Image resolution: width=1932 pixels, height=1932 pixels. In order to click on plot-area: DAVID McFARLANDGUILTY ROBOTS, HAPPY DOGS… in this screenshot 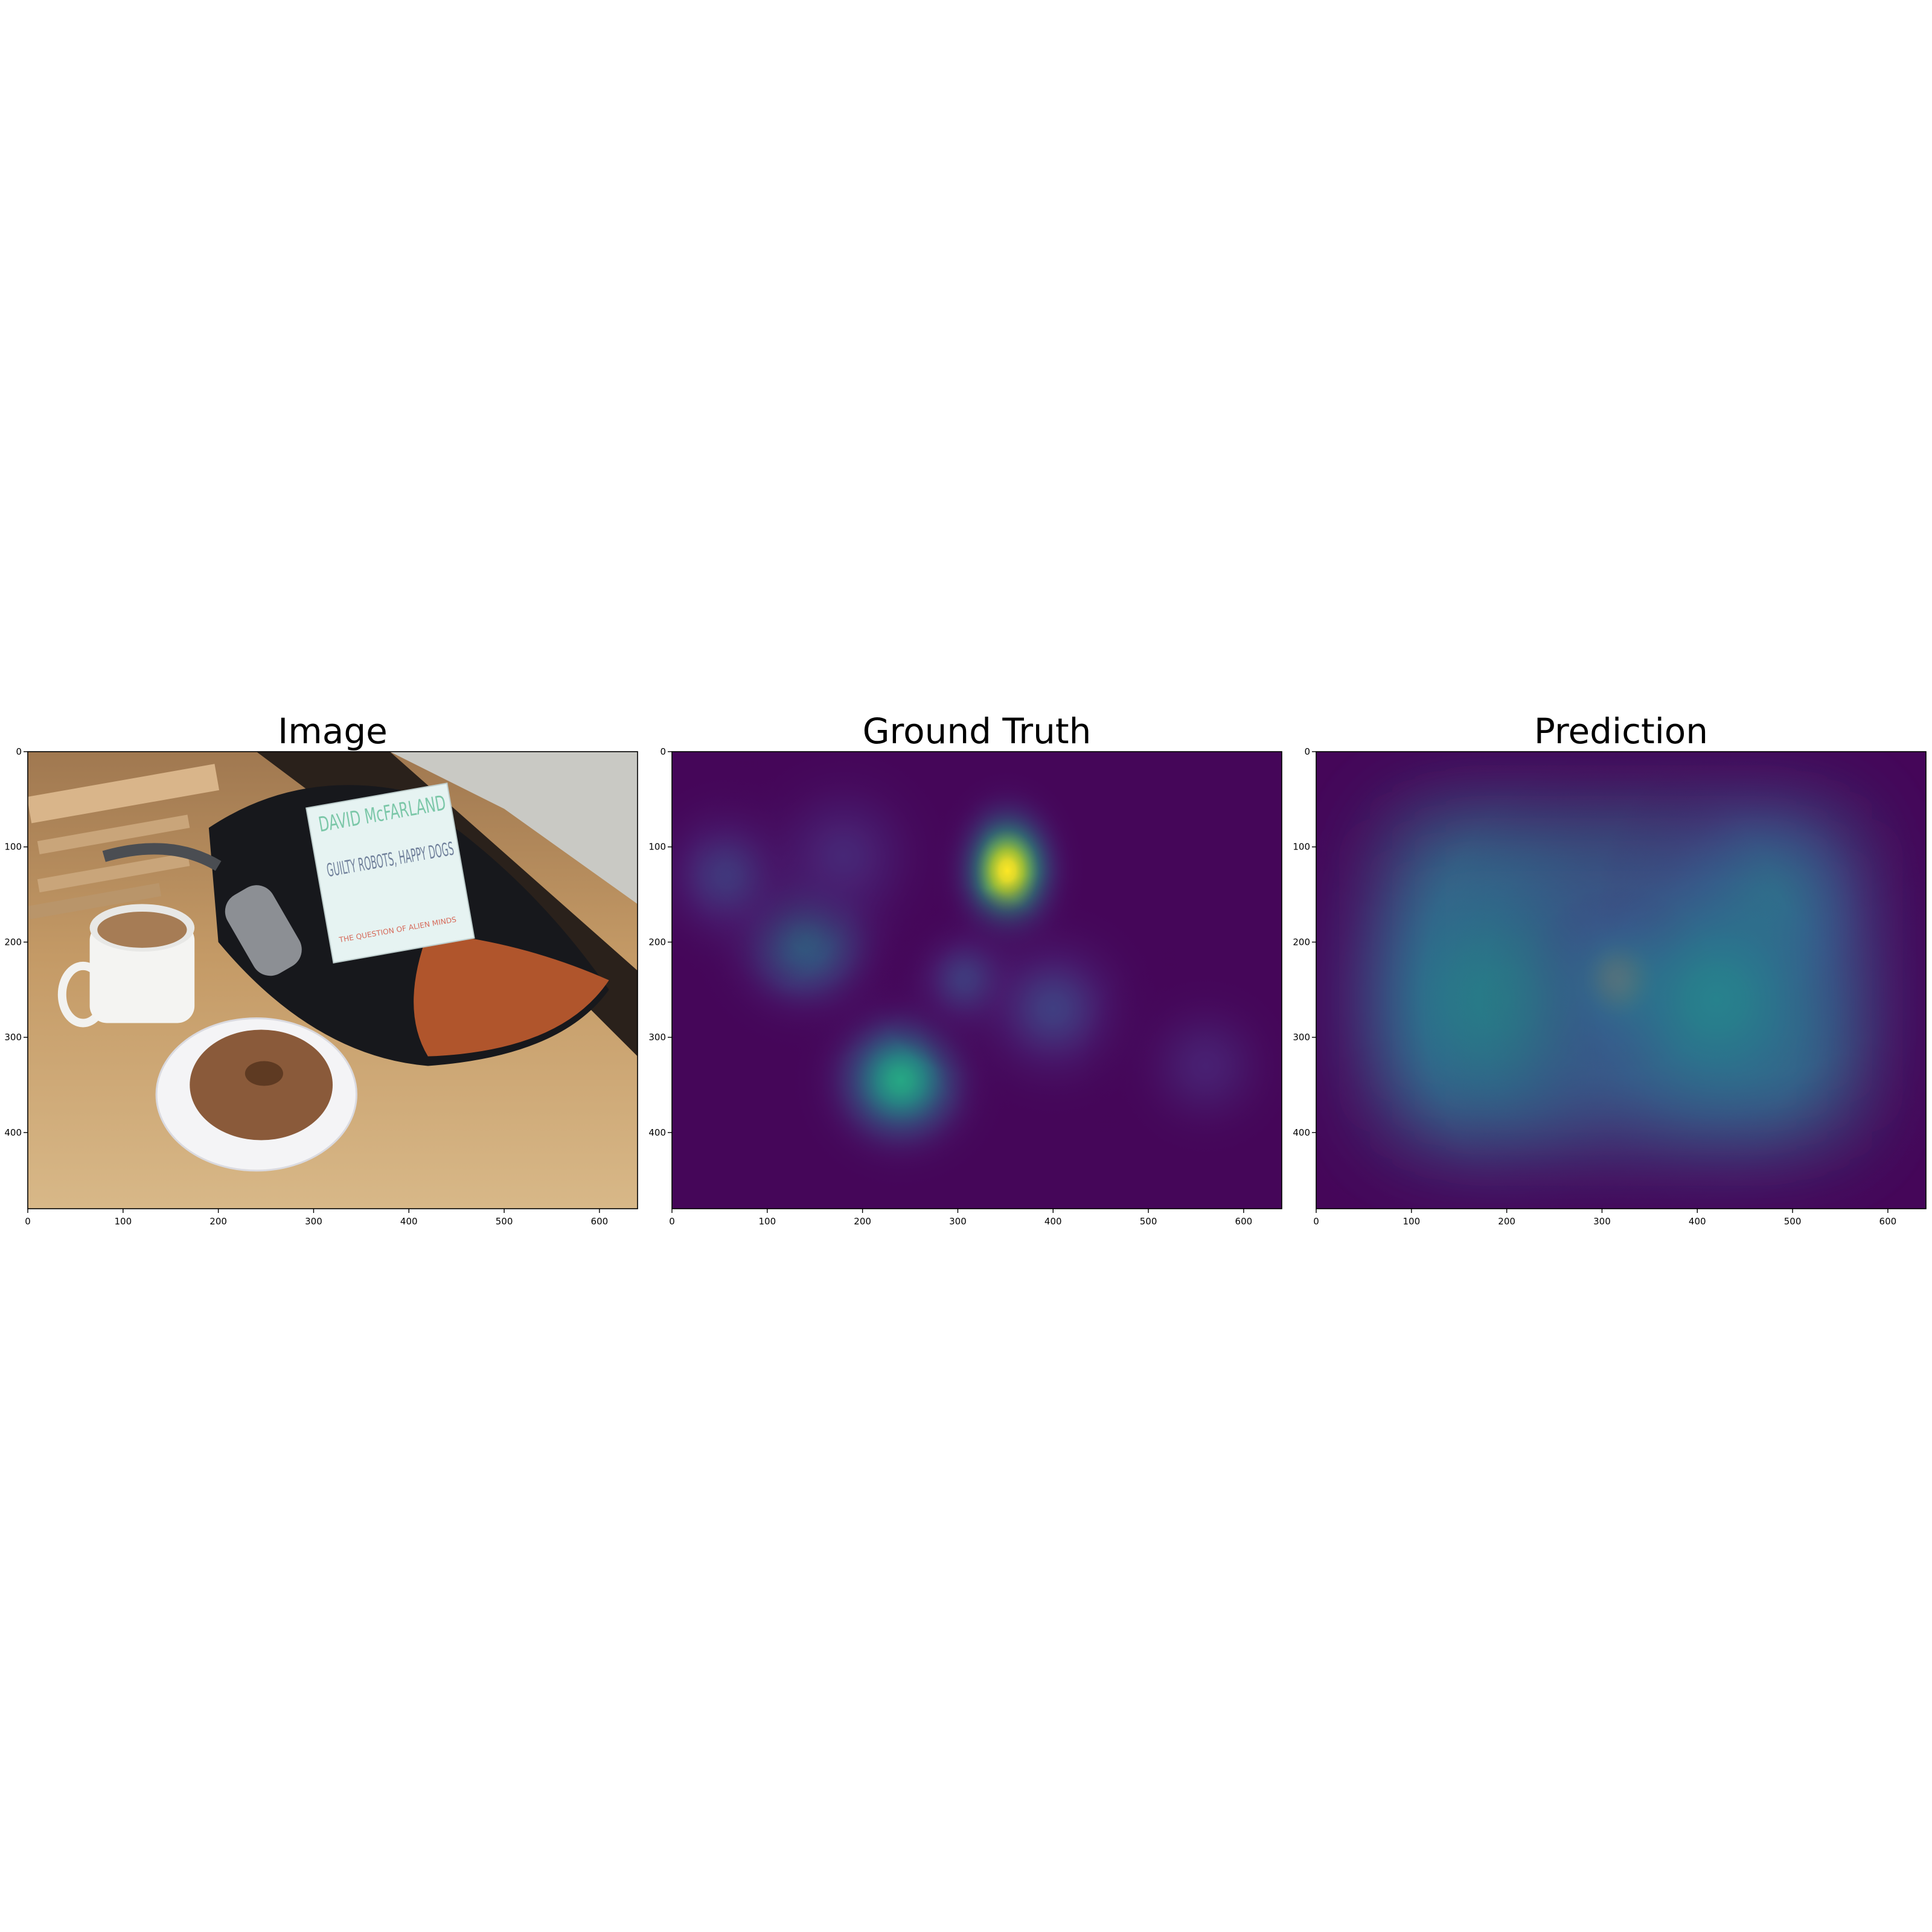, I will do `click(333, 981)`.